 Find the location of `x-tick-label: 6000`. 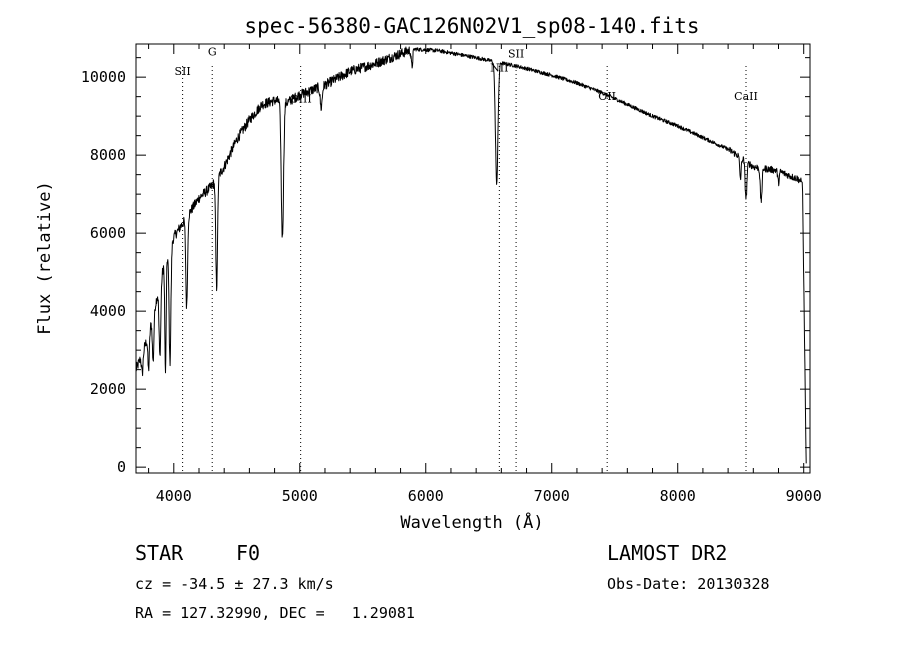

x-tick-label: 6000 is located at coordinates (426, 496).